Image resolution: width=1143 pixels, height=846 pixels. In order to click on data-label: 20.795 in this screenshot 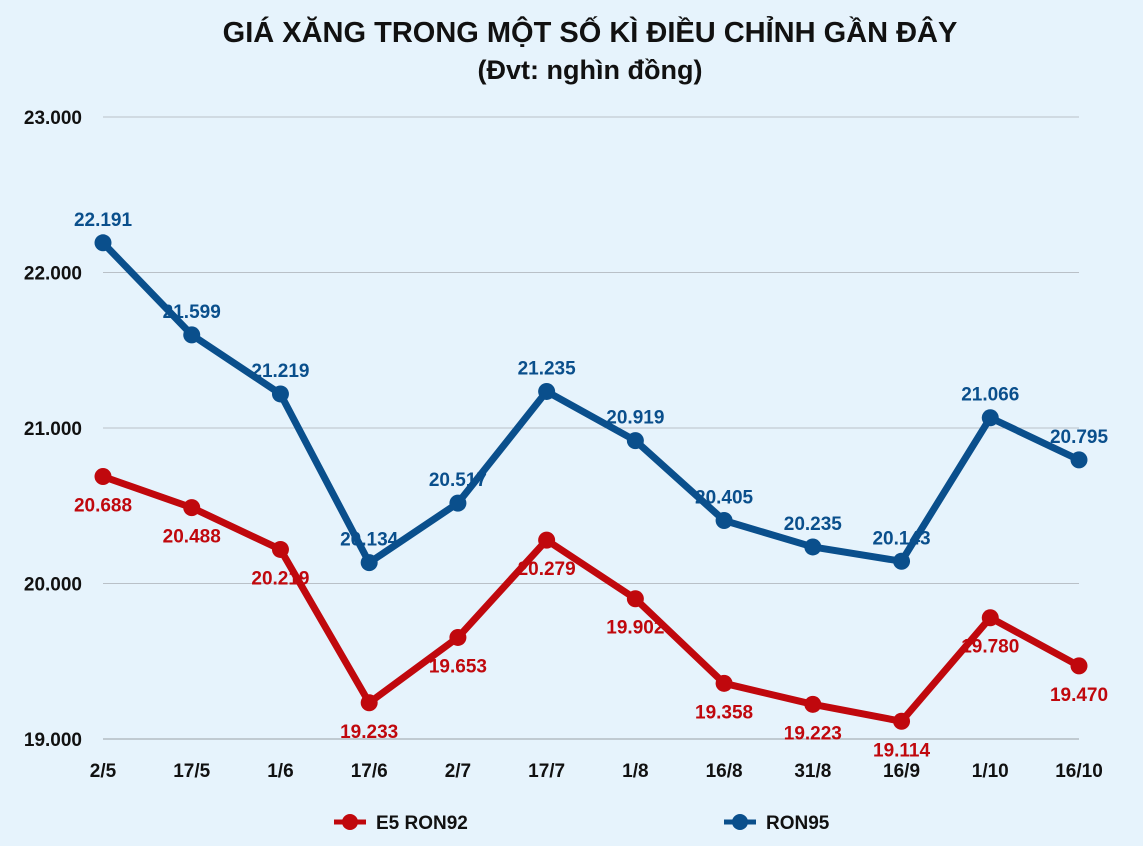, I will do `click(1079, 437)`.